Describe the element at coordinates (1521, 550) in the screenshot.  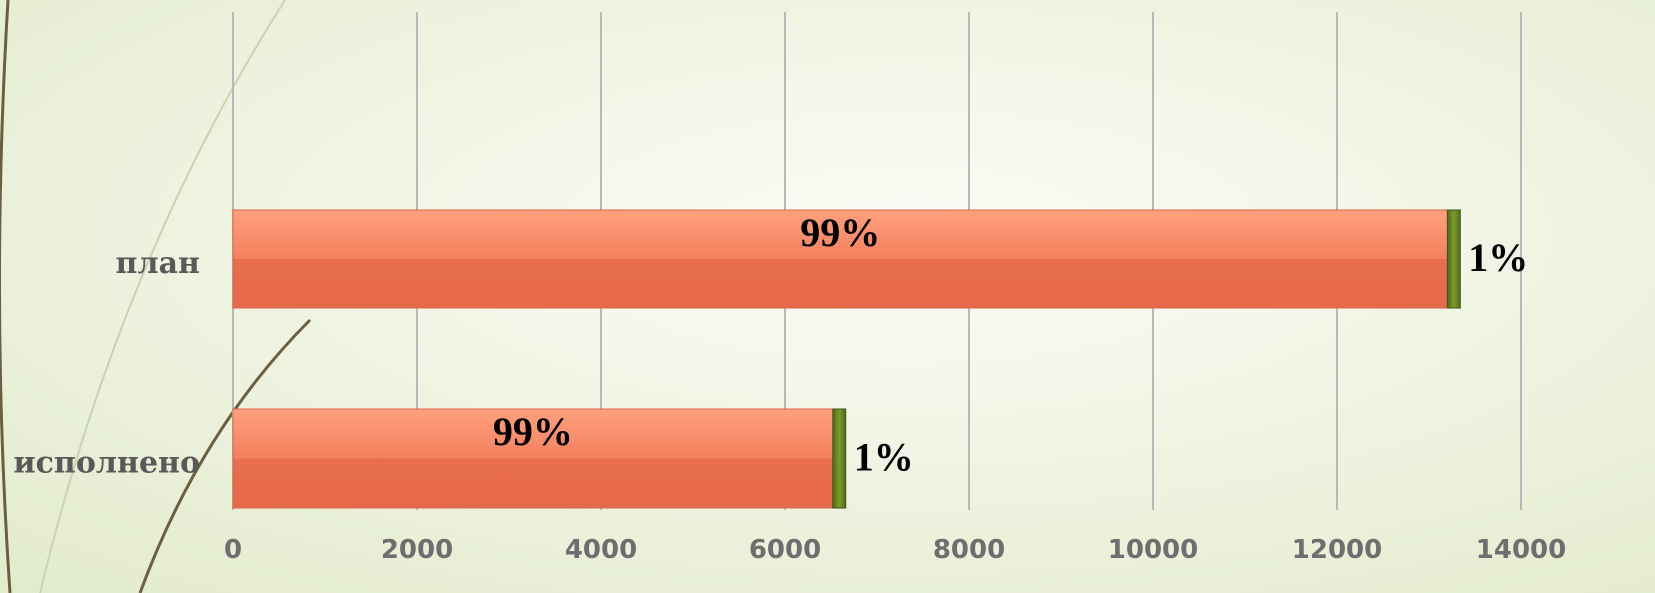
I see `x-tick-label: 14000` at that location.